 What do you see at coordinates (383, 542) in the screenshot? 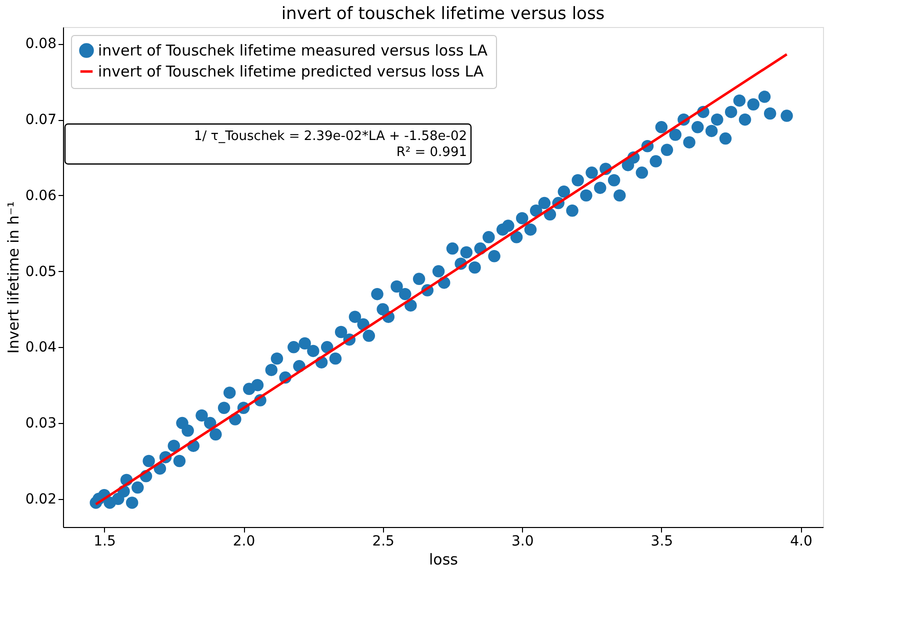
I see `x-tick-label: 2.5` at bounding box center [383, 542].